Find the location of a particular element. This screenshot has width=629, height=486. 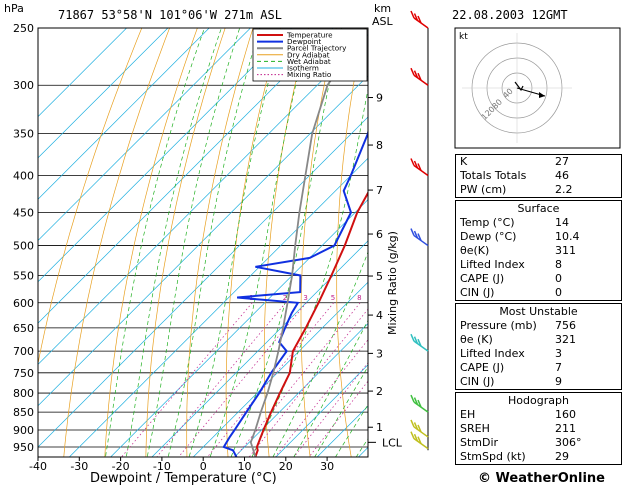

km-tick-label: 8 is located at coordinates (379, 145).